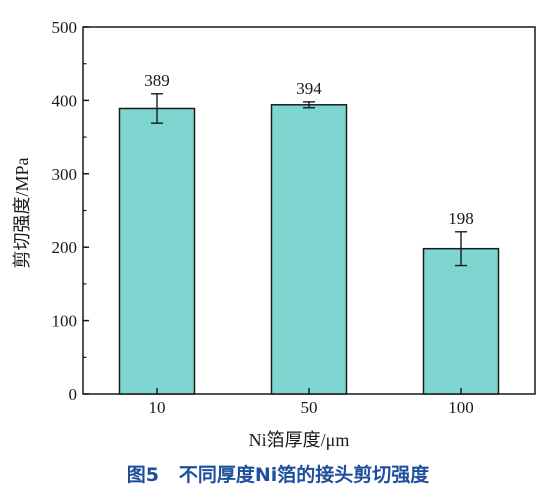 This screenshot has width=548, height=501. I want to click on y-tick-label-1: 100, so click(65, 321).